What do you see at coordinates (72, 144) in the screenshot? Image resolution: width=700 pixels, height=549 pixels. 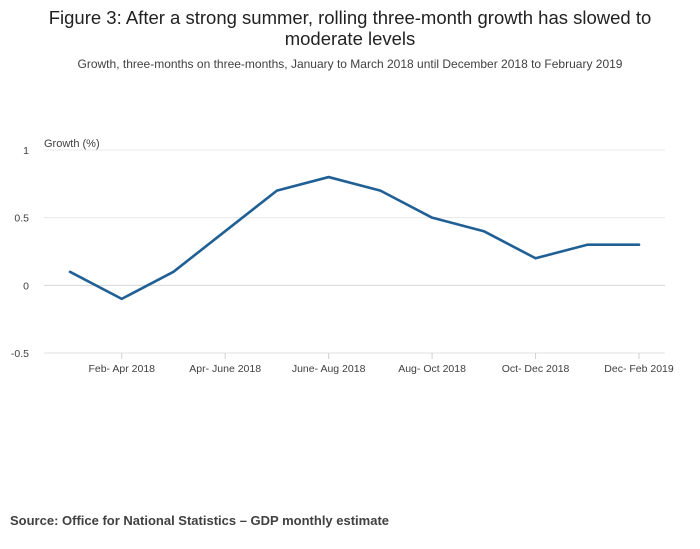 I see `y-axis-title: Growth (%)` at bounding box center [72, 144].